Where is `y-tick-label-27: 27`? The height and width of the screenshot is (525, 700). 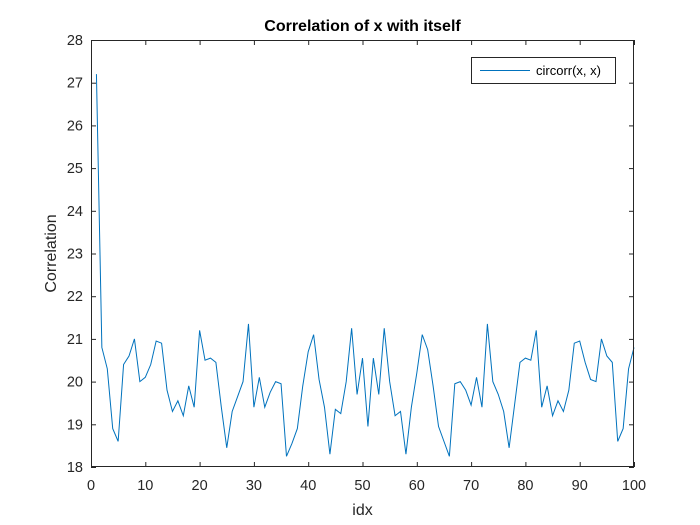
y-tick-label-27: 27 is located at coordinates (75, 84).